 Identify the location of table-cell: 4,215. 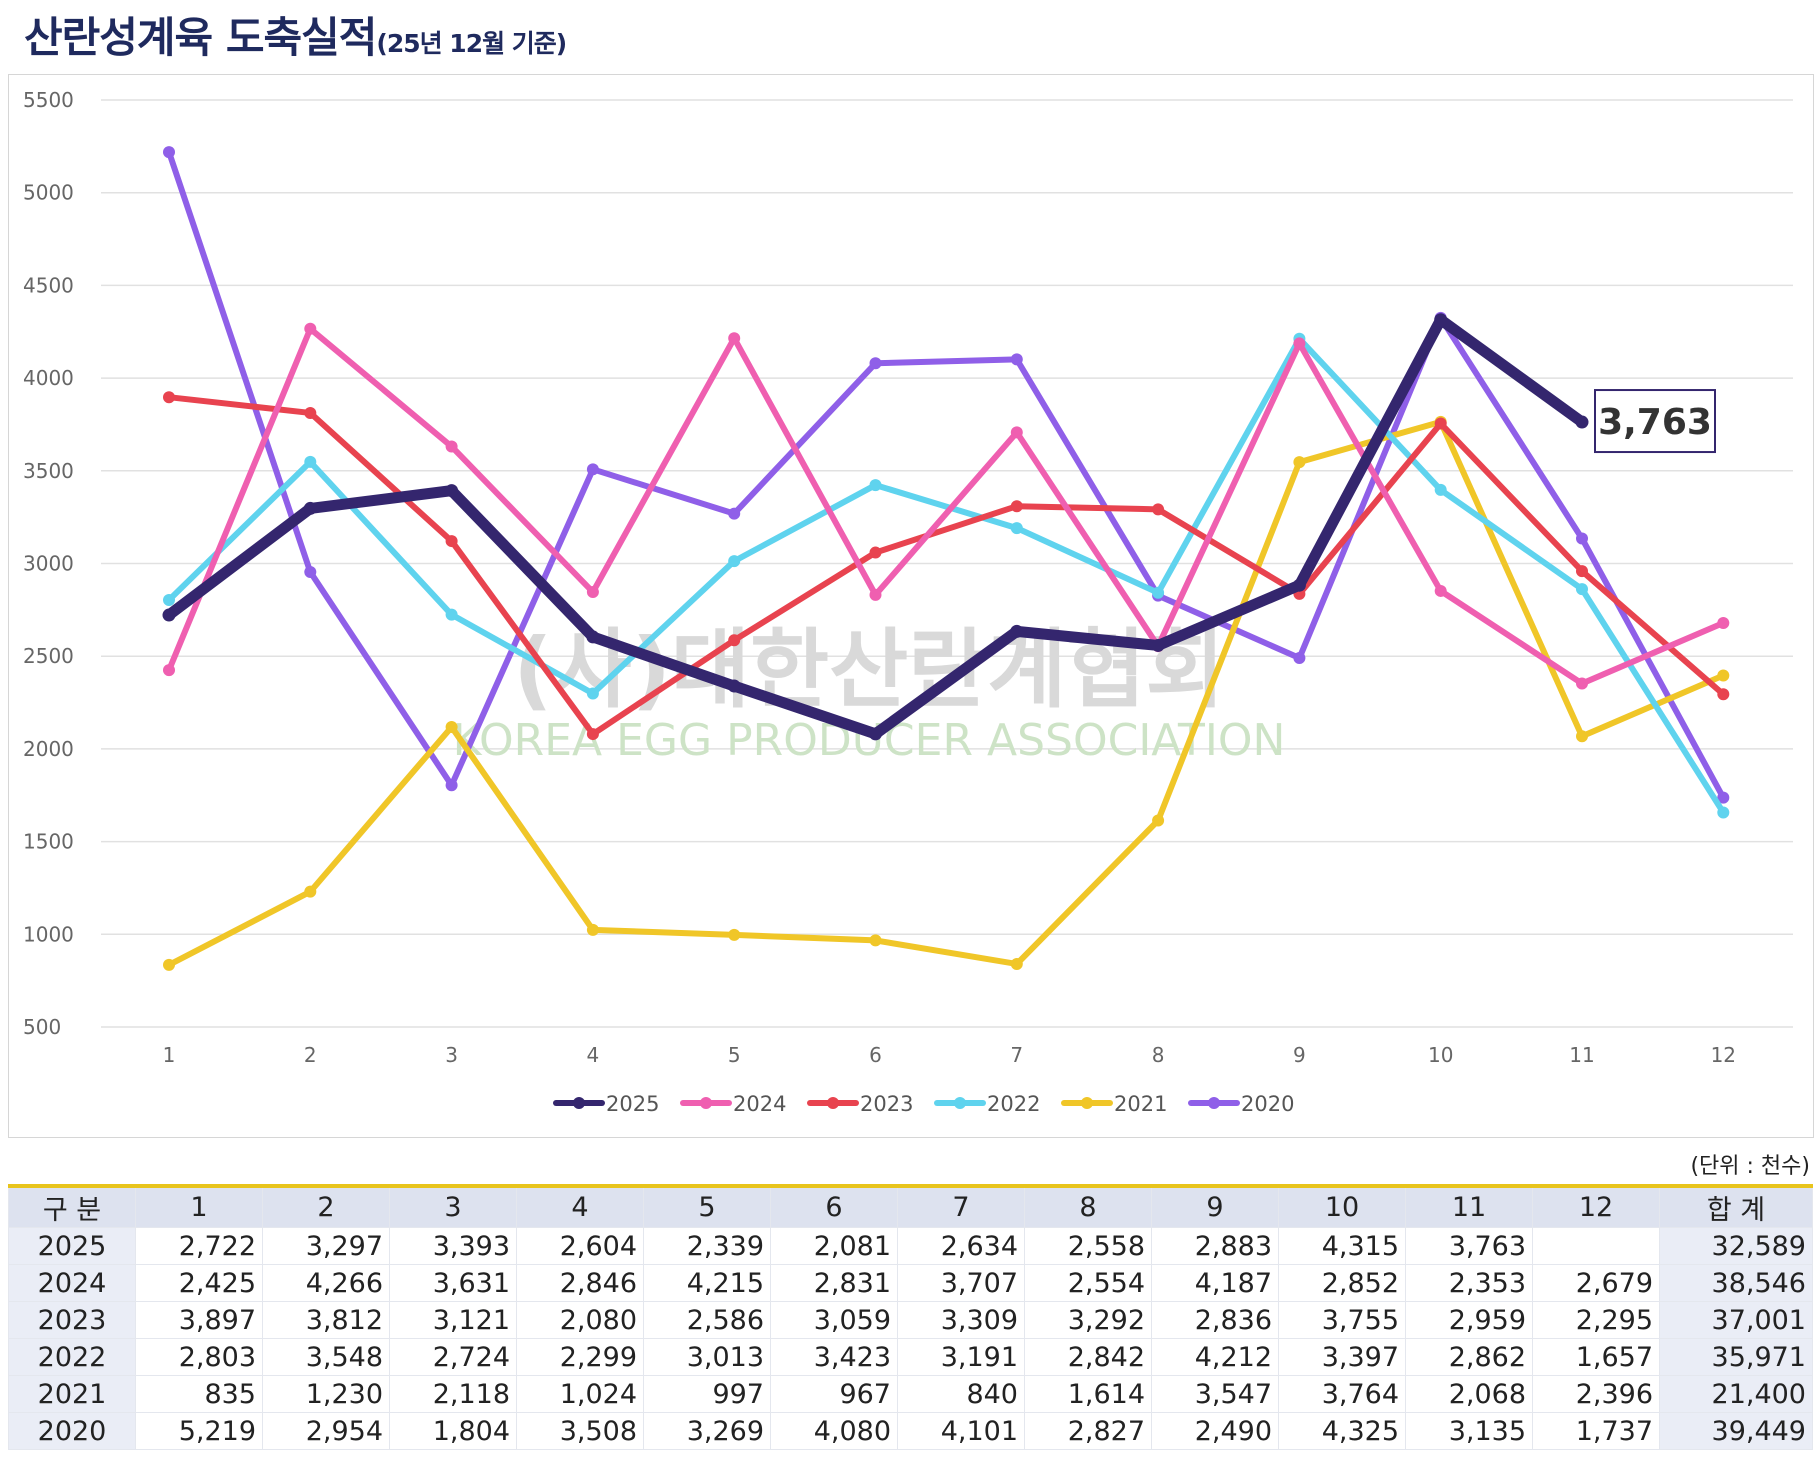
(707, 1283).